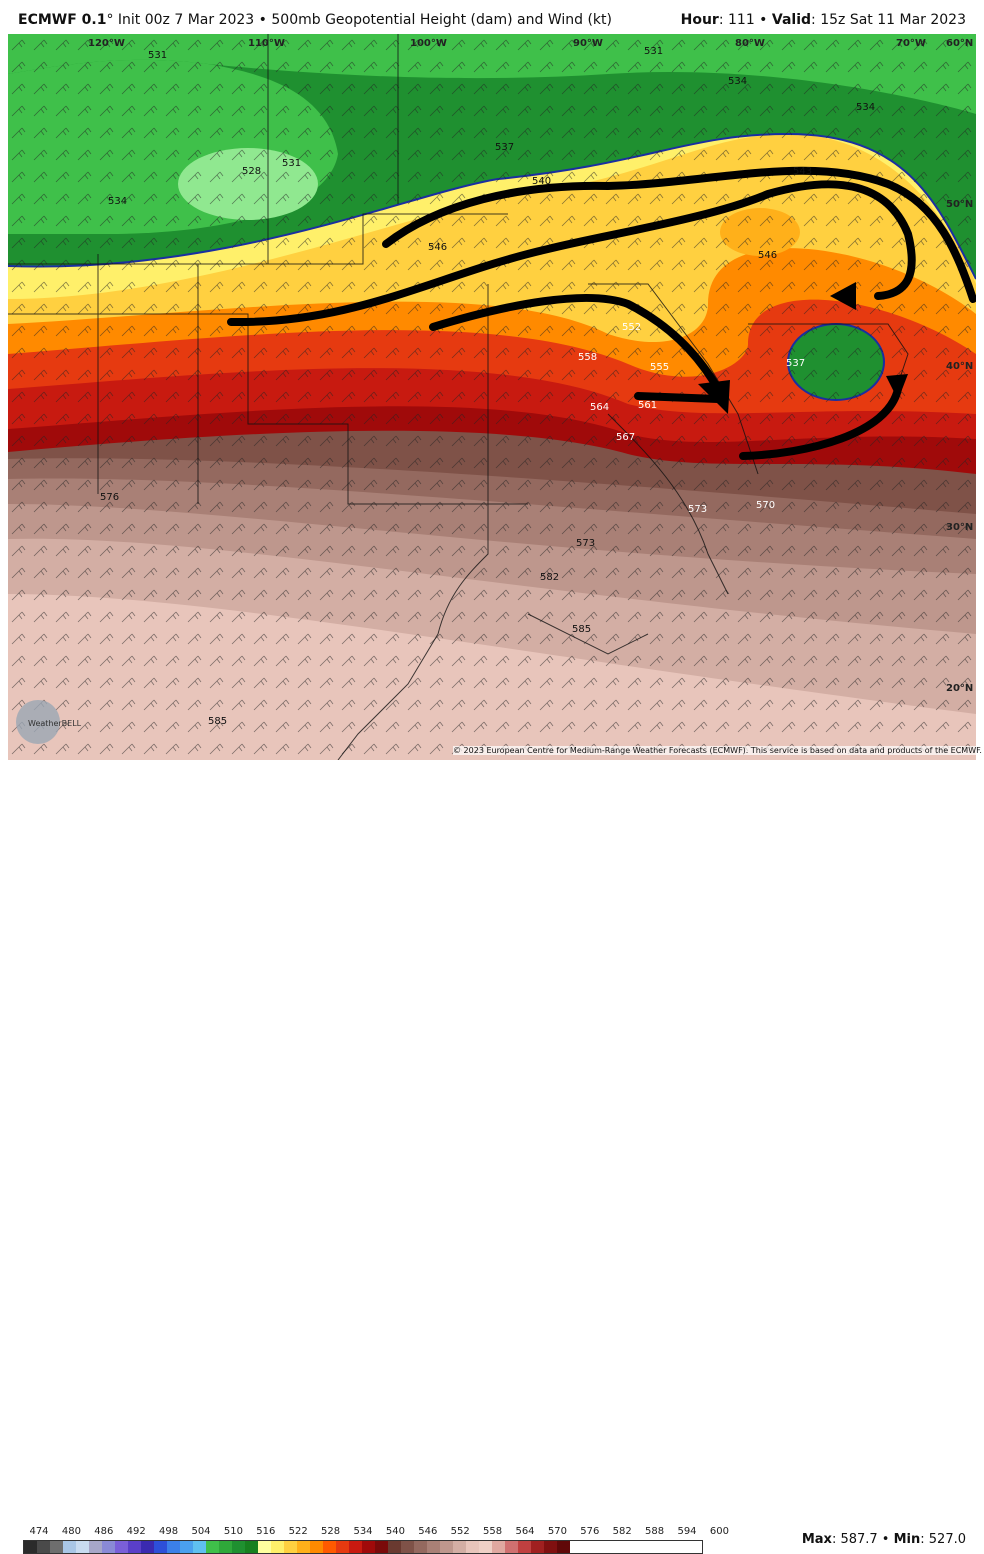 This screenshot has height=1554, width=984. Describe the element at coordinates (625, 437) in the screenshot. I see `contour-label: 567` at that location.